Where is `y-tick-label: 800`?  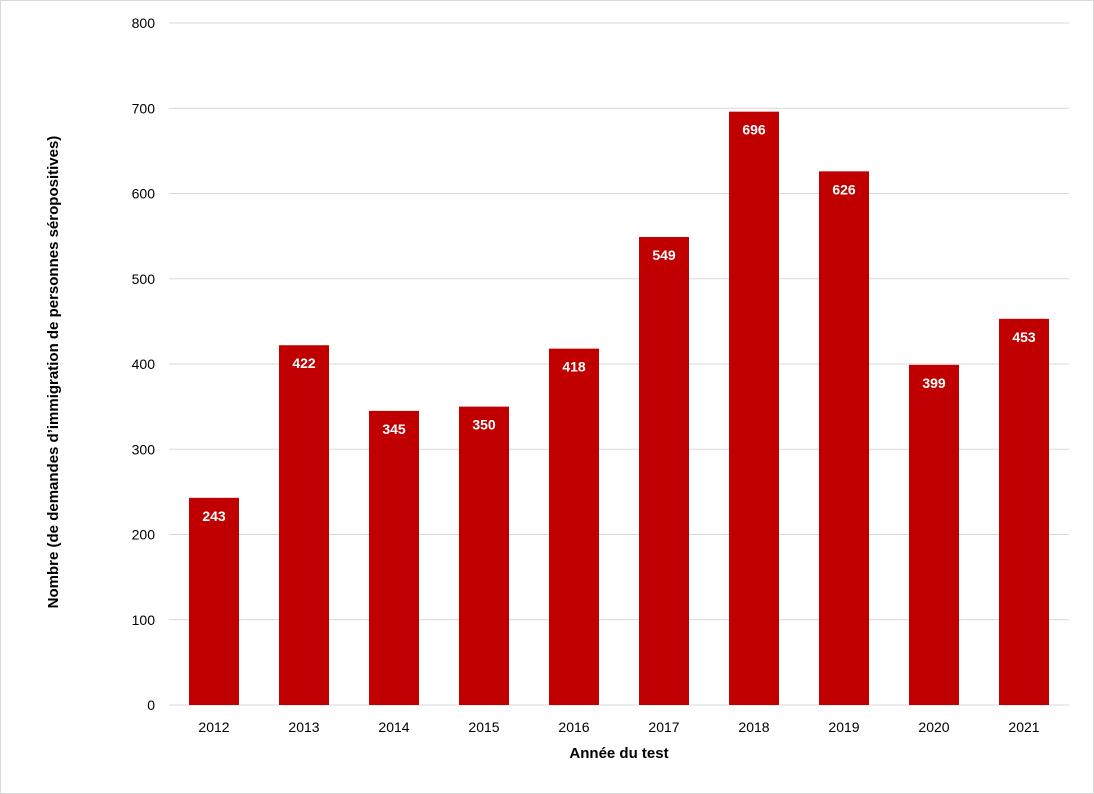 y-tick-label: 800 is located at coordinates (144, 23).